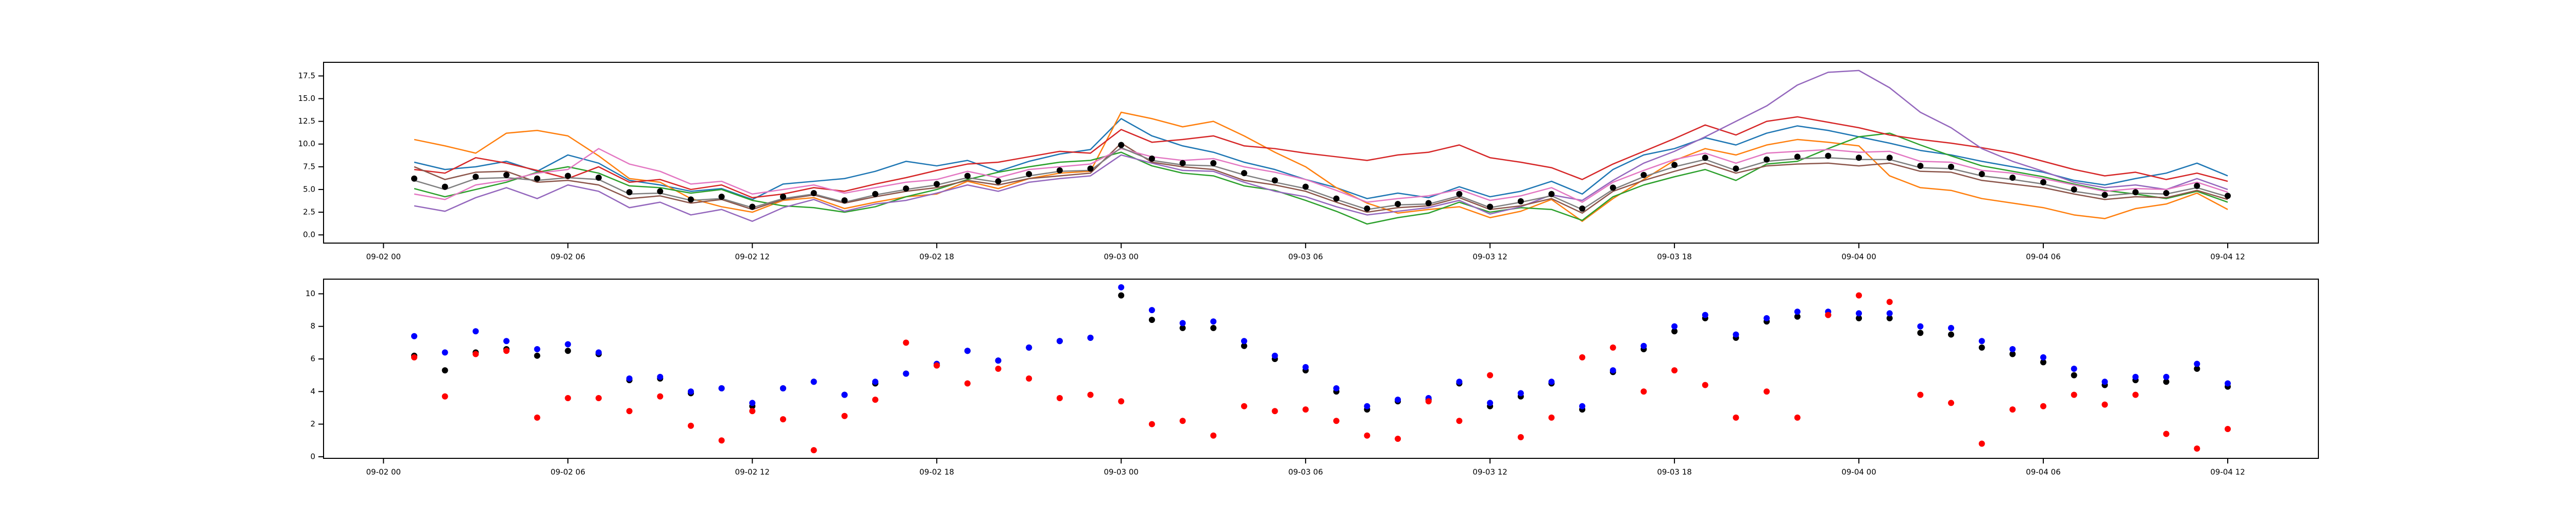 Image resolution: width=2576 pixels, height=515 pixels. Describe the element at coordinates (306, 121) in the screenshot. I see `y-tick-label: 12.5` at that location.